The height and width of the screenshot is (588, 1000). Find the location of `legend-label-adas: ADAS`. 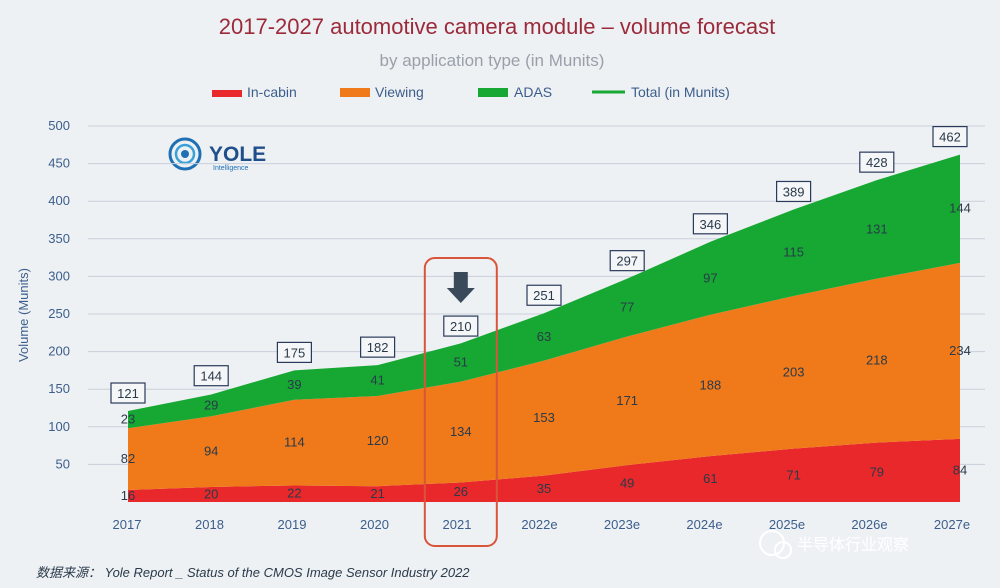

legend-label-adas: ADAS is located at coordinates (533, 92).